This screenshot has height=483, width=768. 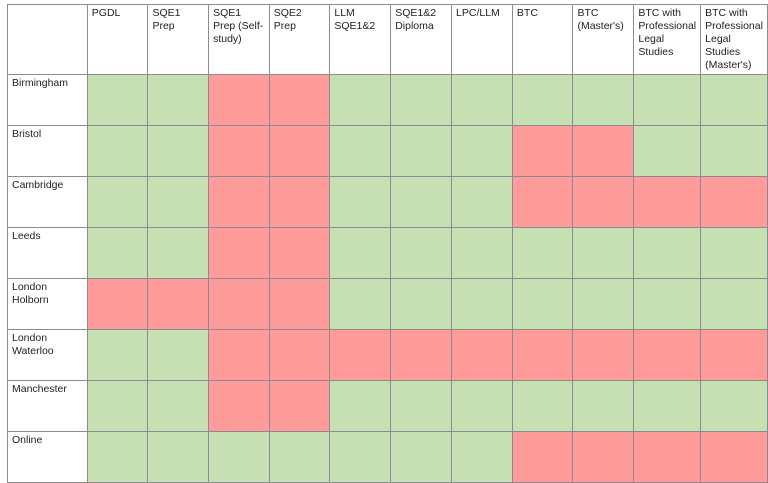 I want to click on table-row: Bristol, so click(x=387, y=151).